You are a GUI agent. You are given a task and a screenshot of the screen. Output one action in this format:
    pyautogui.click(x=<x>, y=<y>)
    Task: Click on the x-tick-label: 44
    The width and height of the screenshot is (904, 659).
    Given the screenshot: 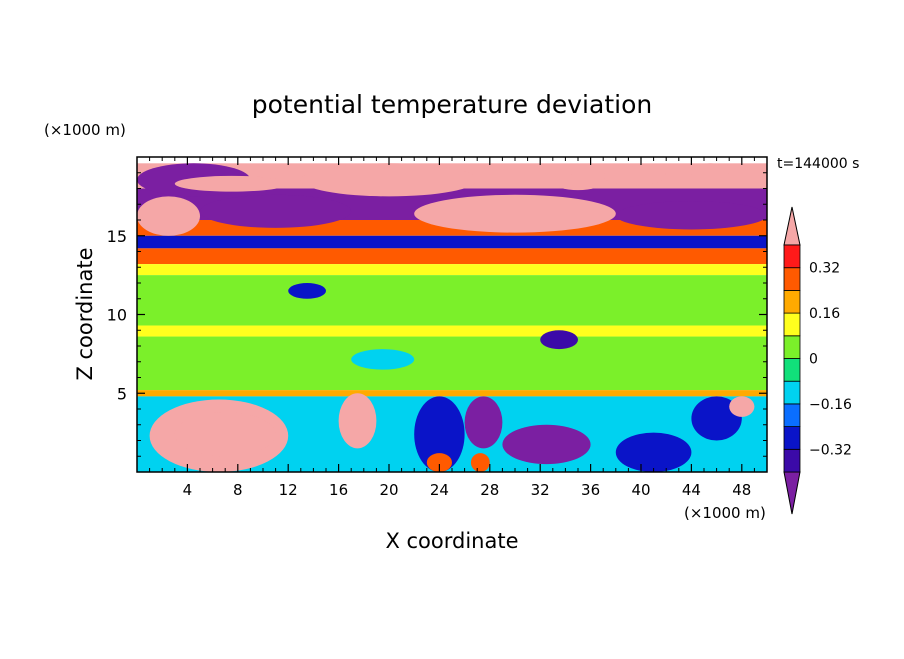 What is the action you would take?
    pyautogui.click(x=691, y=490)
    